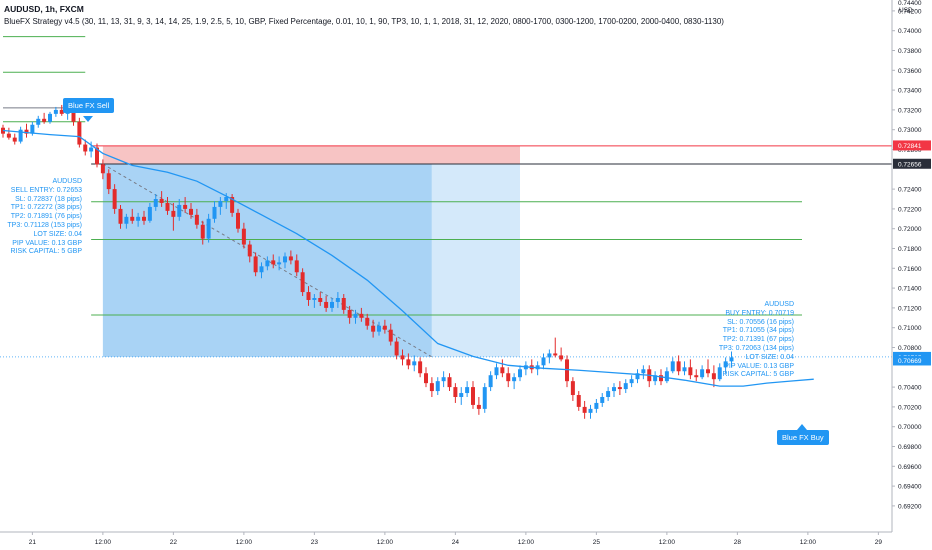  Describe the element at coordinates (57, 234) in the screenshot. I see `sell-info-line: LOT SIZE: 0.04` at that location.